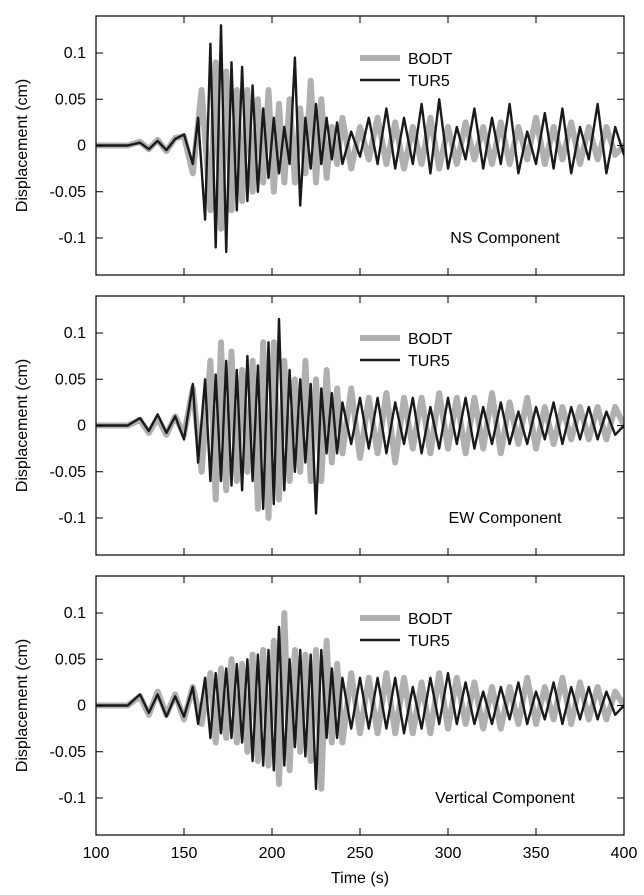 The width and height of the screenshot is (644, 895). Describe the element at coordinates (536, 853) in the screenshot. I see `x-tick-label: 350` at that location.